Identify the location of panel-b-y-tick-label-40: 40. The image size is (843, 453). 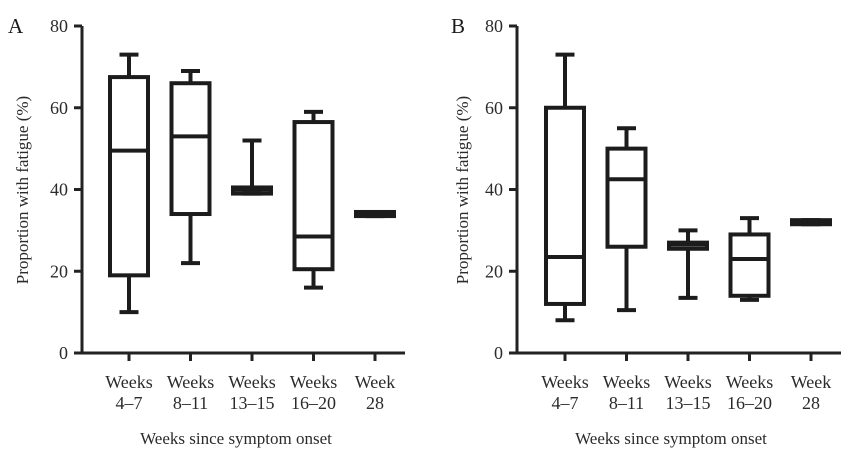
(494, 190).